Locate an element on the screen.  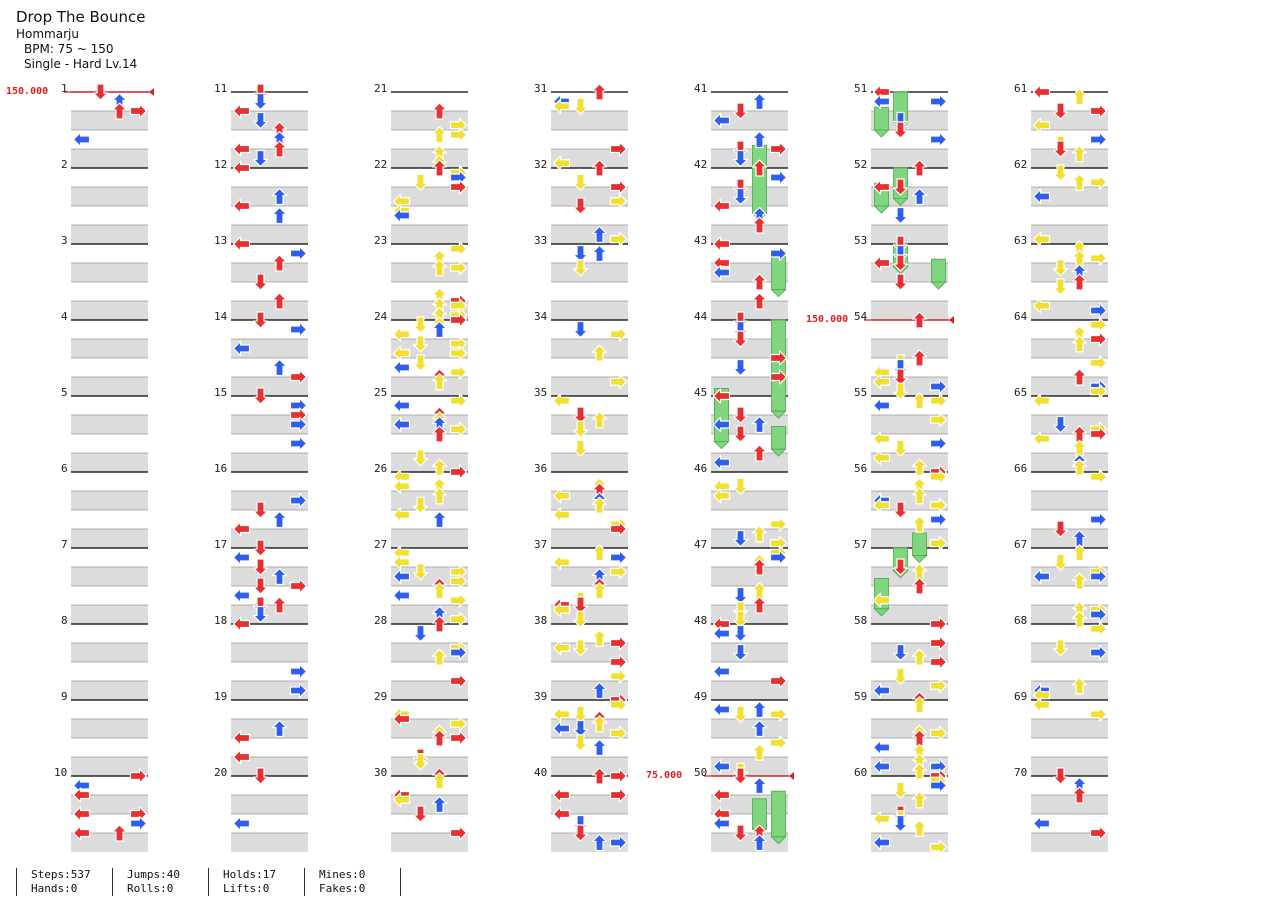
measure-number: 54 is located at coordinates (861, 316).